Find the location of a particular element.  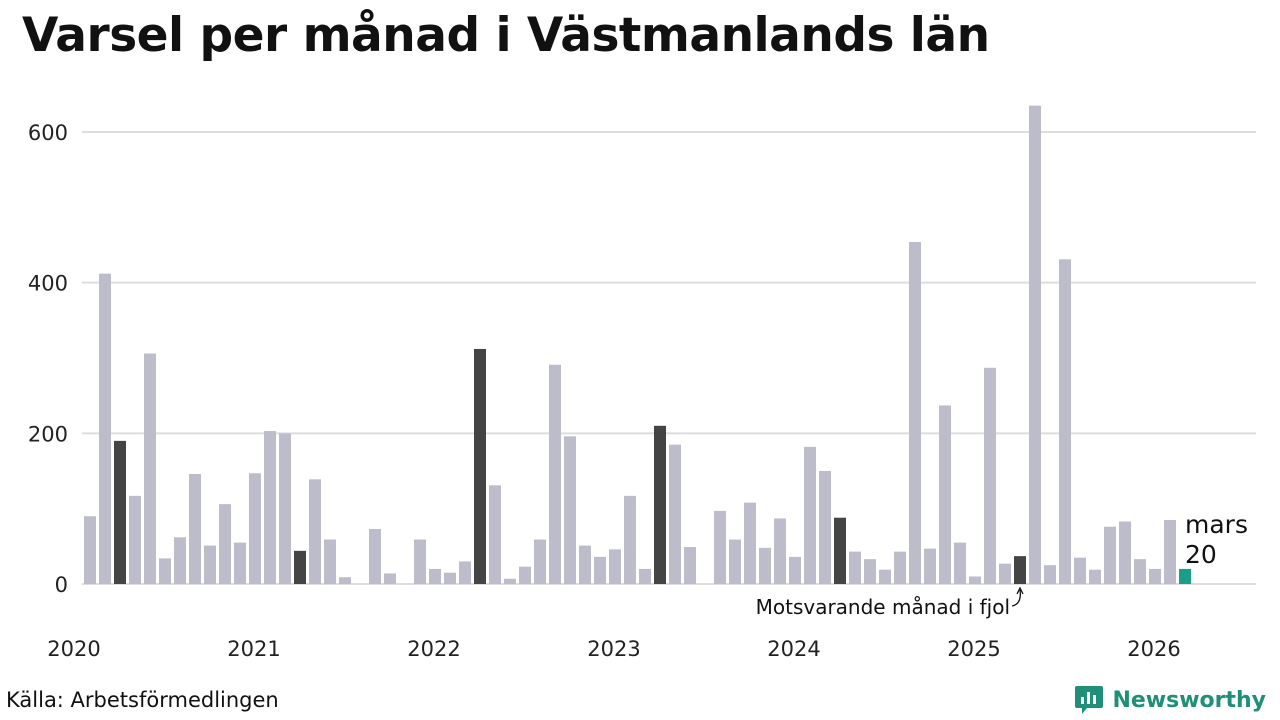

y-tick-label: 600 is located at coordinates (48, 133).